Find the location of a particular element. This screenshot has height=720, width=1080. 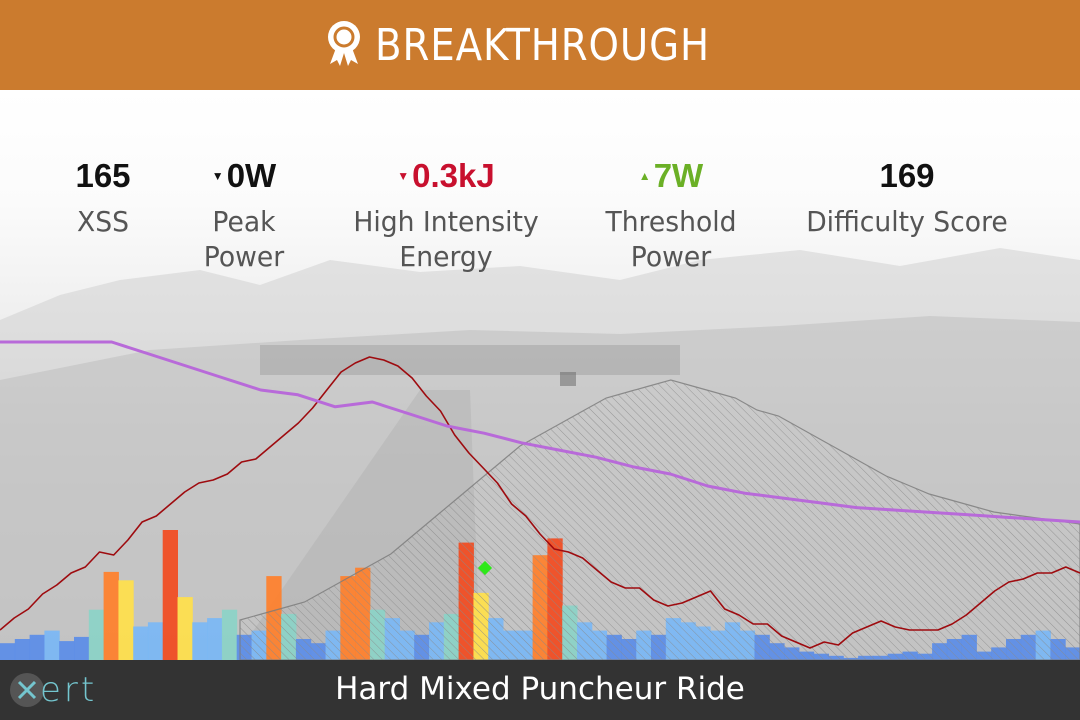

metric-threshold-power: ▲ 7W Threshold Power is located at coordinates (671, 215).